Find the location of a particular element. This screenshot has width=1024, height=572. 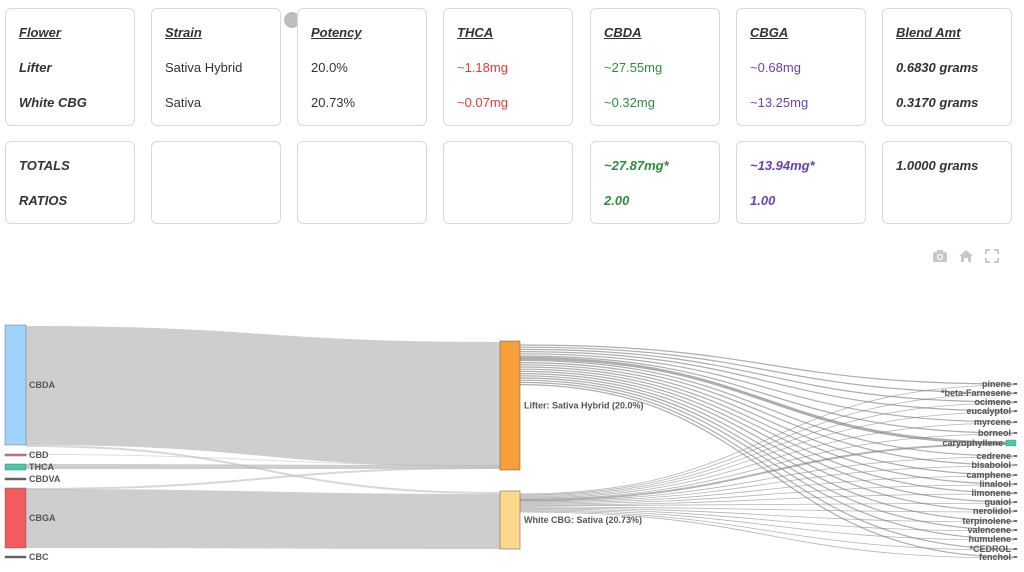

link-lifter-borneol is located at coordinates (767, 394).